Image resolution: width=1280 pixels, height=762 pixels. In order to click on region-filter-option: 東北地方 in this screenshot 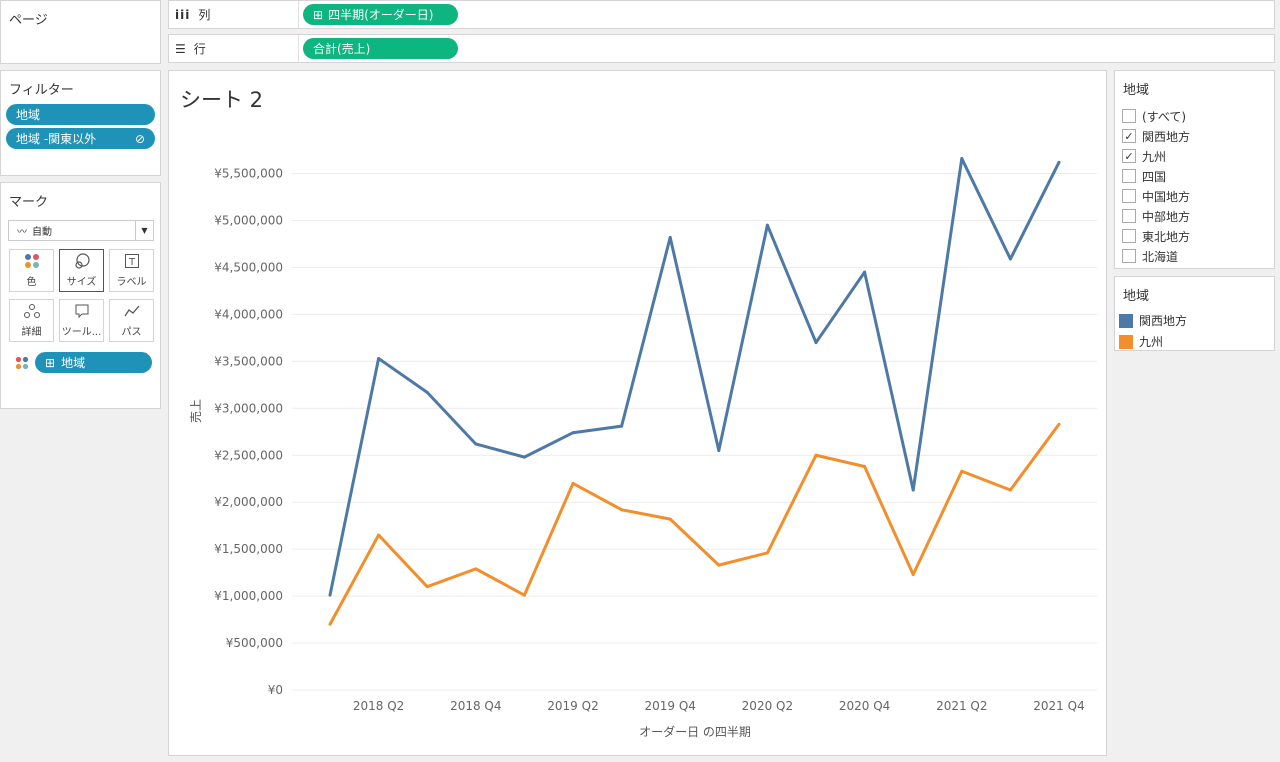, I will do `click(1194, 236)`.